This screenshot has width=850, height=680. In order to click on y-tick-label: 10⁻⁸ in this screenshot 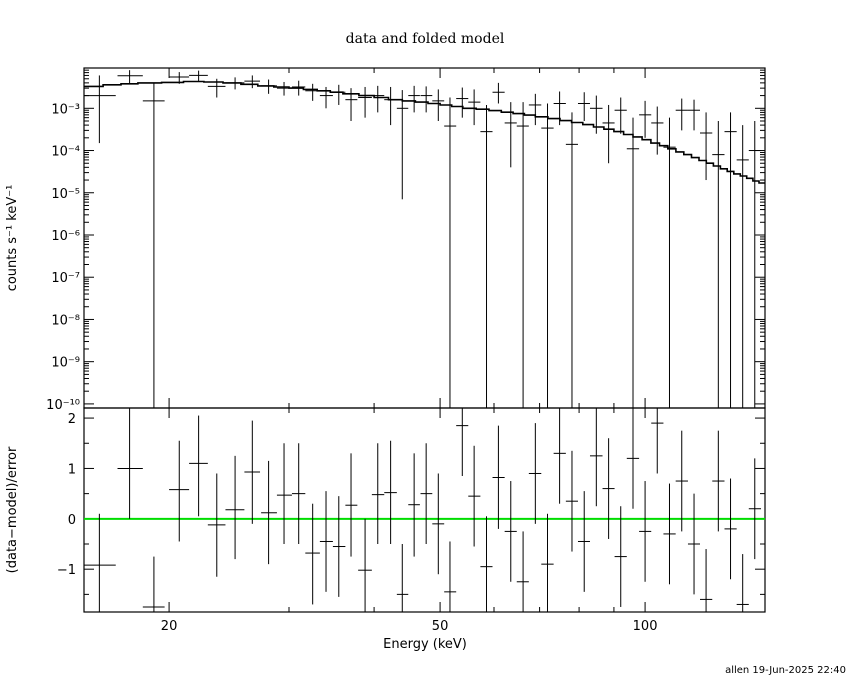, I will do `click(65, 320)`.